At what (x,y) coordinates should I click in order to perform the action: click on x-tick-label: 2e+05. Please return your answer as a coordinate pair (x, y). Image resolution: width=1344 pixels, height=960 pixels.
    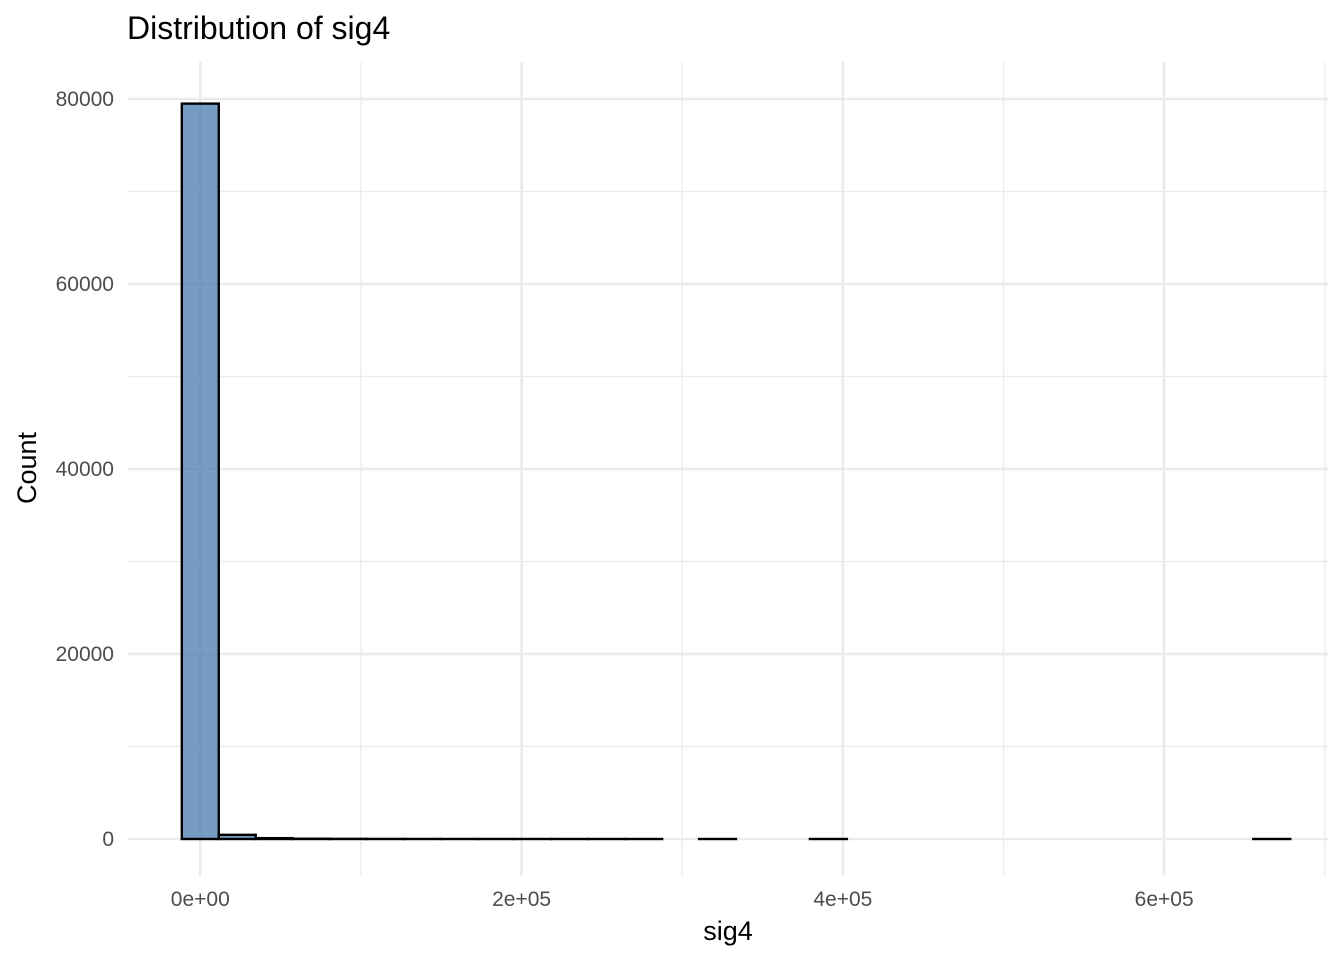
    Looking at the image, I should click on (521, 899).